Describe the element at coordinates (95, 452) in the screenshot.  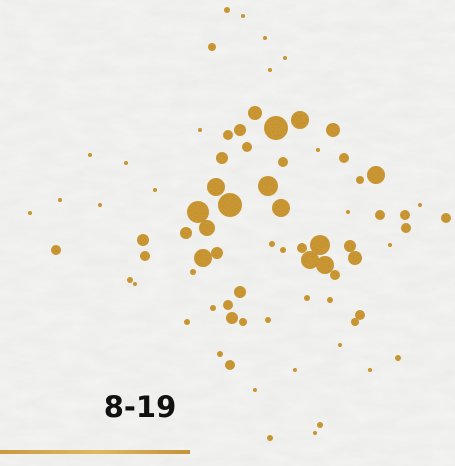
I see `gold-rule` at that location.